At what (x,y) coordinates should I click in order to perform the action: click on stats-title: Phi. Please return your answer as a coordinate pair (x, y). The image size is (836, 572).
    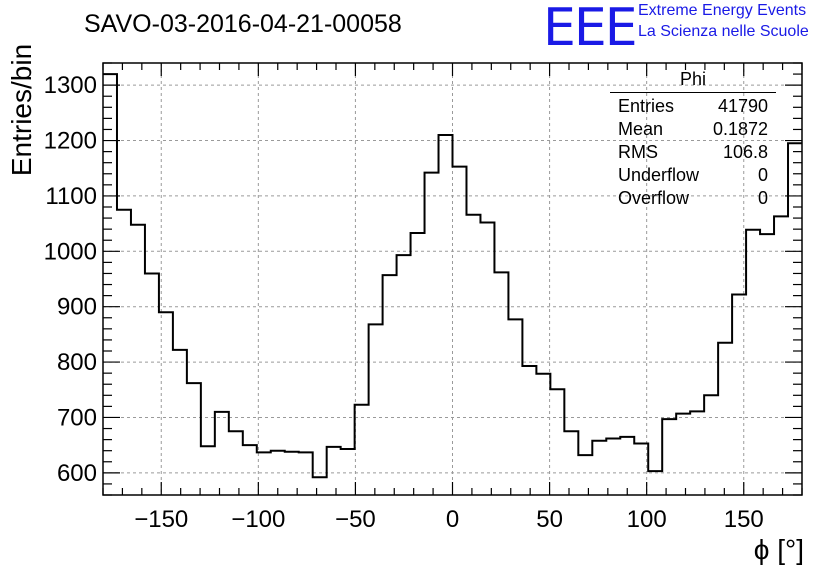
    Looking at the image, I should click on (693, 81).